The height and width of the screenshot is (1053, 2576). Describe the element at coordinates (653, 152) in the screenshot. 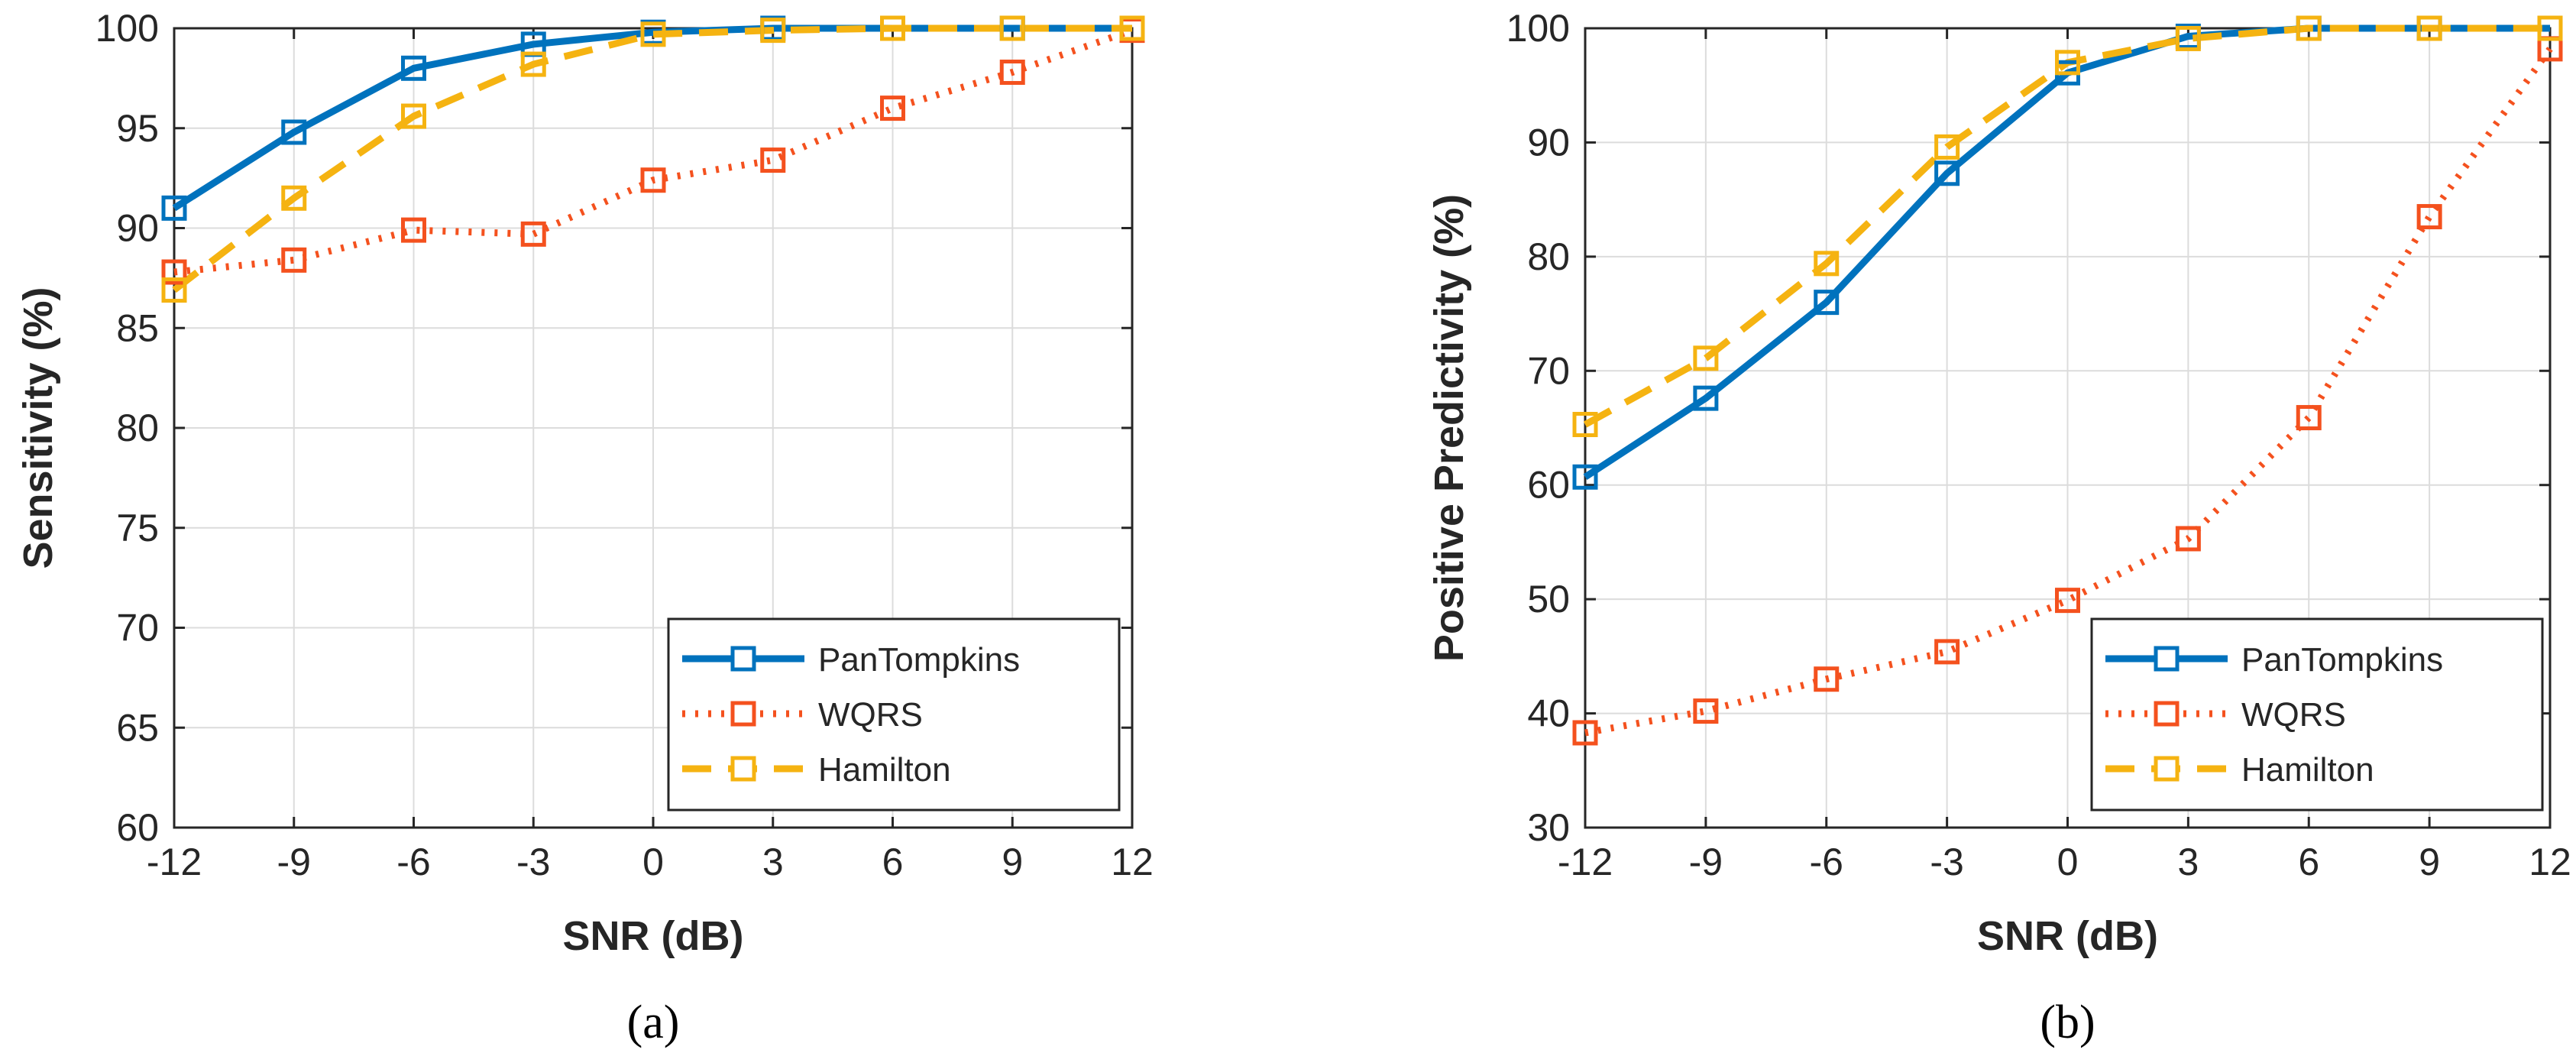

I see `series-line-wqrs` at that location.